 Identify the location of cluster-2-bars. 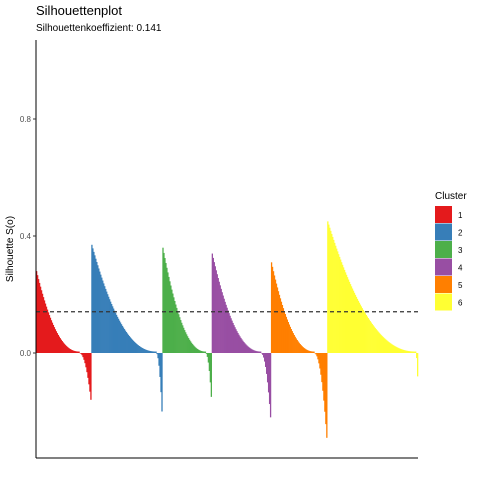
(127, 328).